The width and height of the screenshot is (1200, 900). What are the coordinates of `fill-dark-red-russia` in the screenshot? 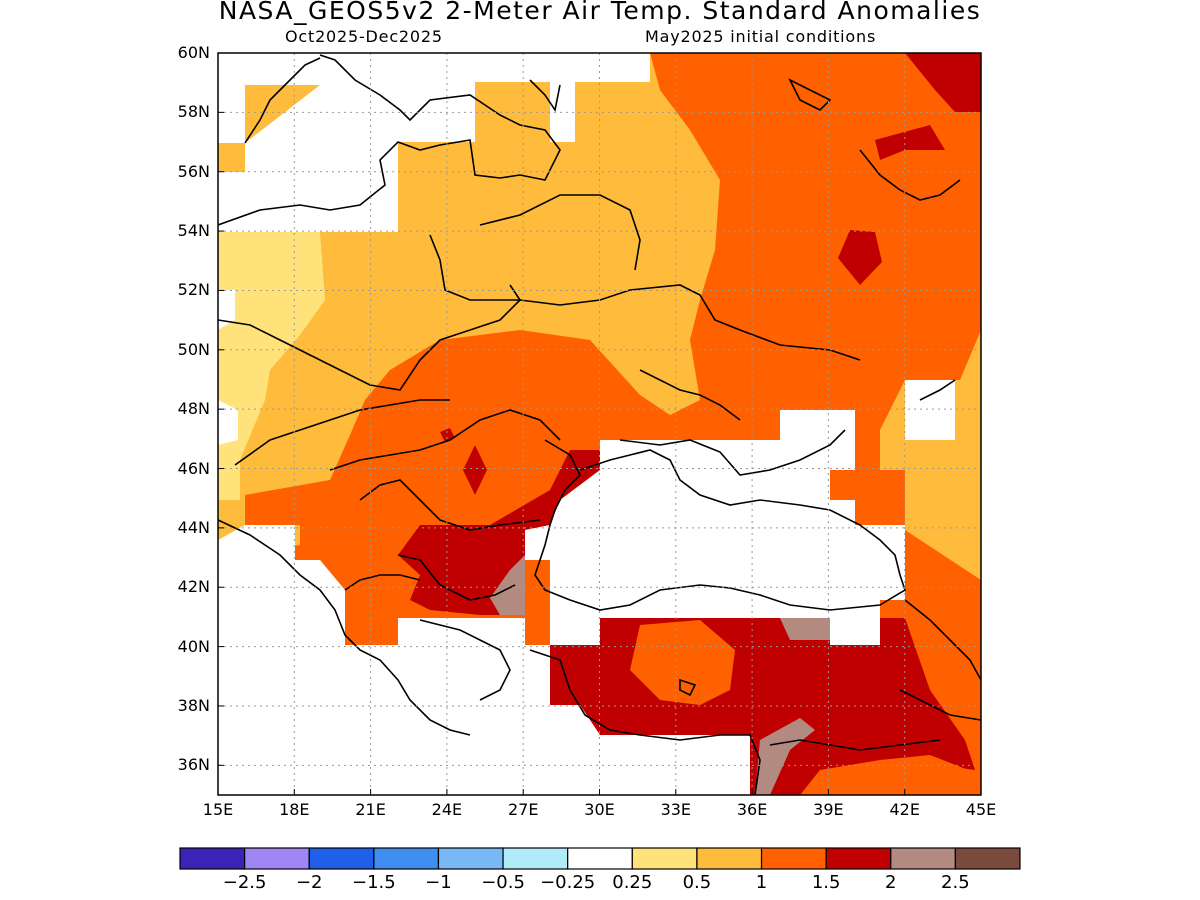 It's located at (860, 257).